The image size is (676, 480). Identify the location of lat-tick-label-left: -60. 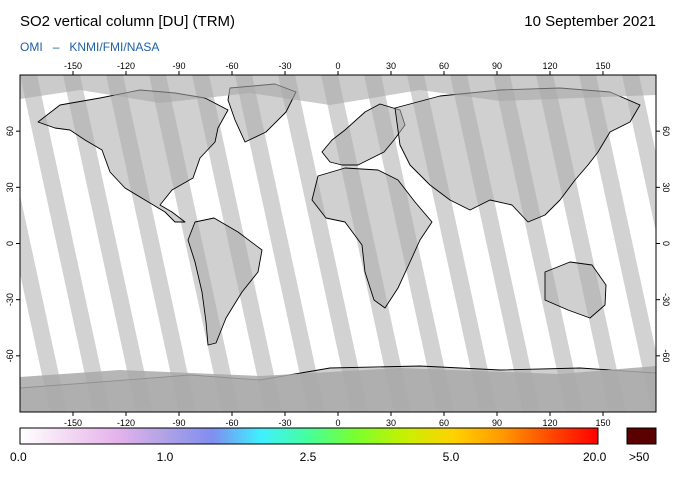
(10, 355).